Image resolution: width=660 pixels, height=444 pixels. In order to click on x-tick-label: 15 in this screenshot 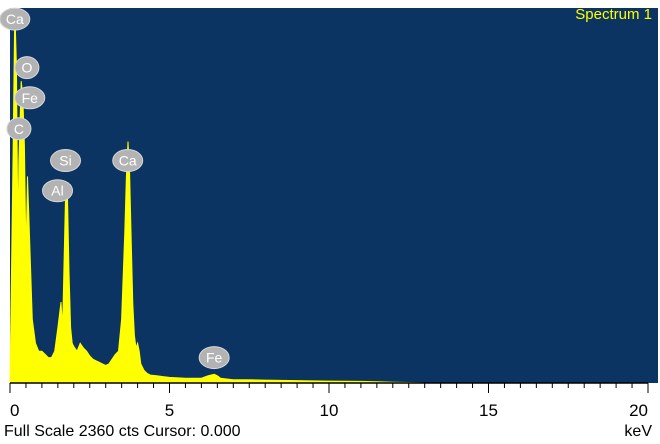, I will do `click(488, 410)`.